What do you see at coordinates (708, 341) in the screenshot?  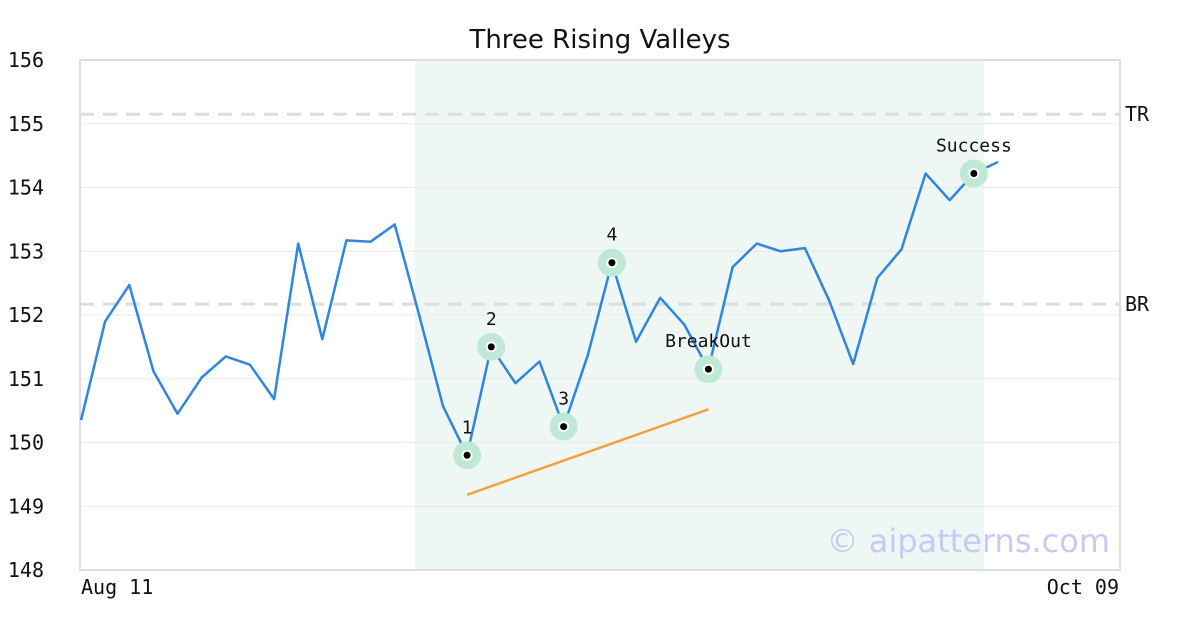 I see `marker-label: BreakOut` at bounding box center [708, 341].